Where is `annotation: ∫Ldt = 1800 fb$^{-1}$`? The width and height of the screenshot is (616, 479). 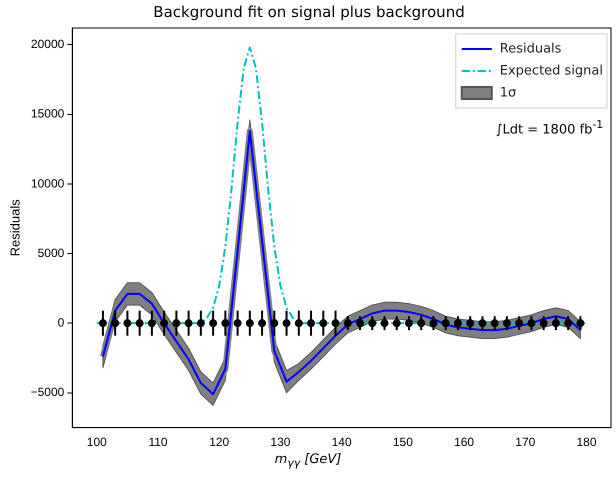 annotation: ∫Ldt = 1800 fb$^{-1}$ is located at coordinates (550, 128).